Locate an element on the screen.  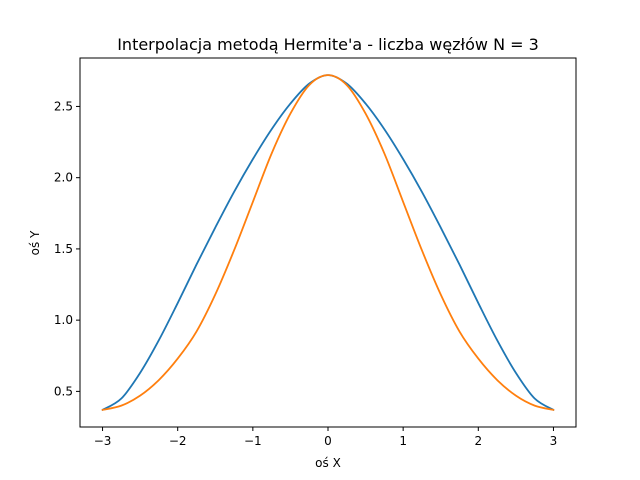
x-tick-label: 0 is located at coordinates (328, 441).